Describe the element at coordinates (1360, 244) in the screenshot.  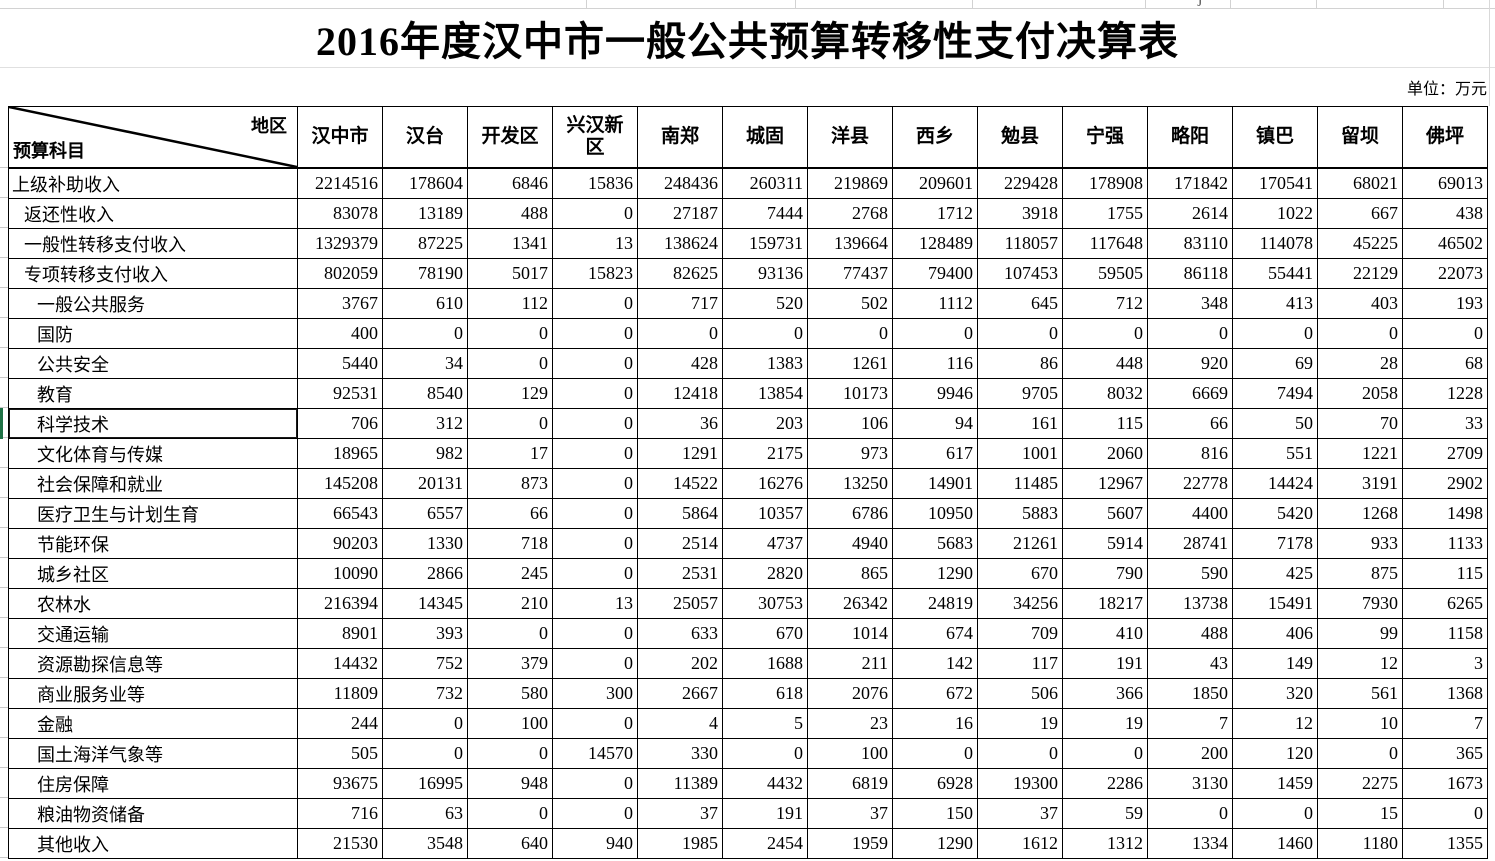
I see `value-cell: 45225` at that location.